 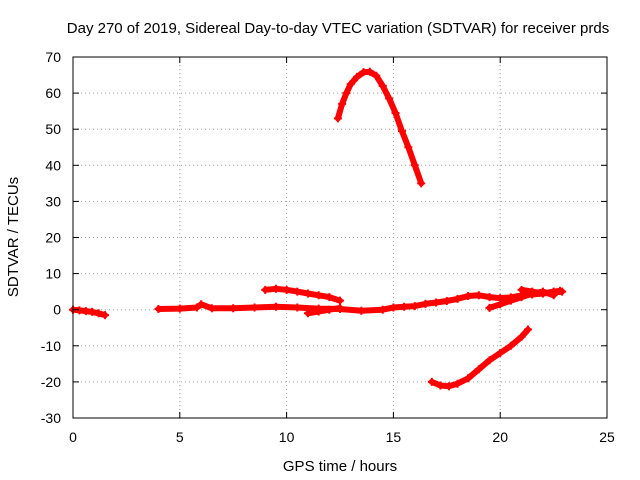 What do you see at coordinates (73, 437) in the screenshot?
I see `x-tick-label: 0` at bounding box center [73, 437].